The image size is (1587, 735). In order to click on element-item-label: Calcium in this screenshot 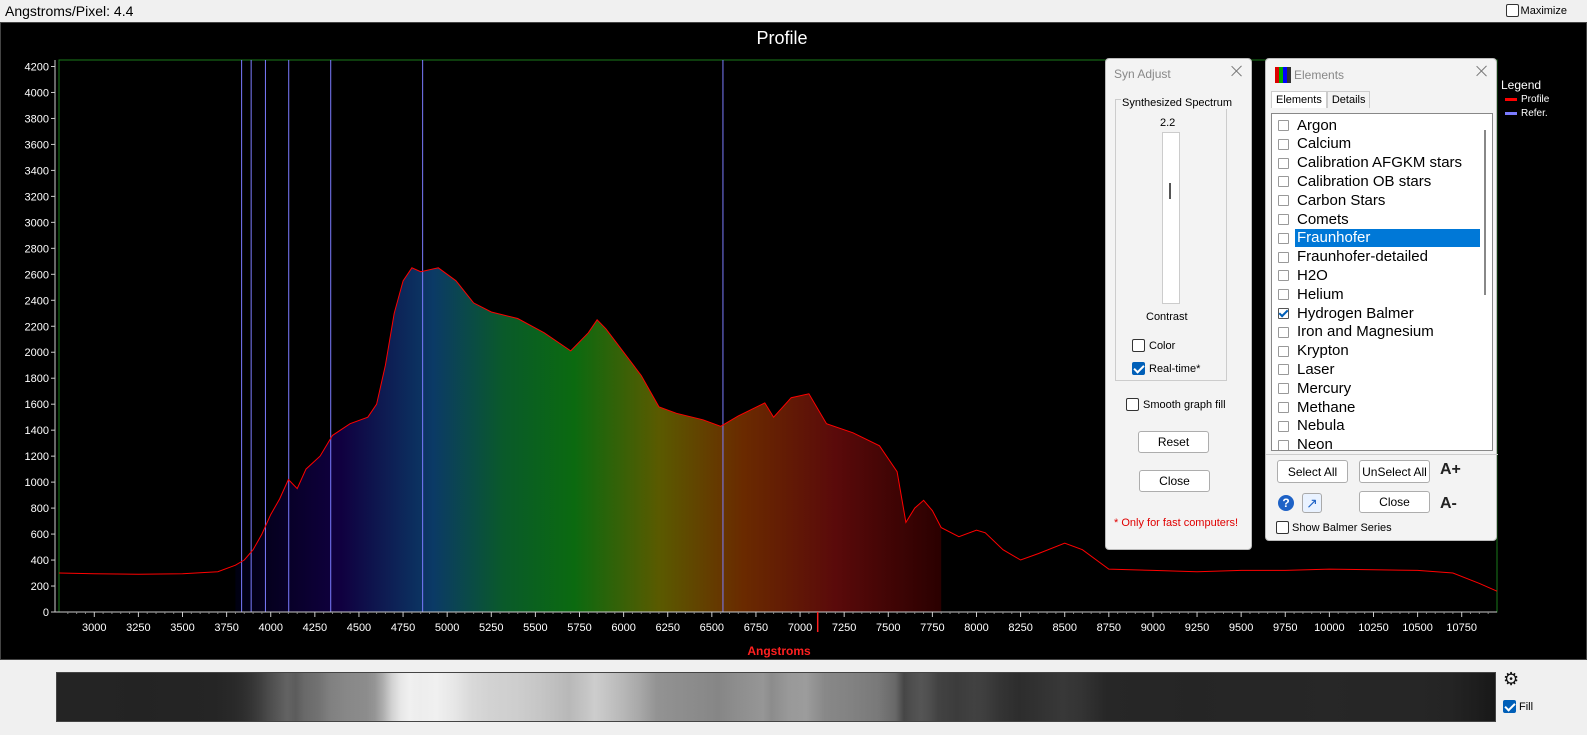, I will do `click(1324, 144)`.